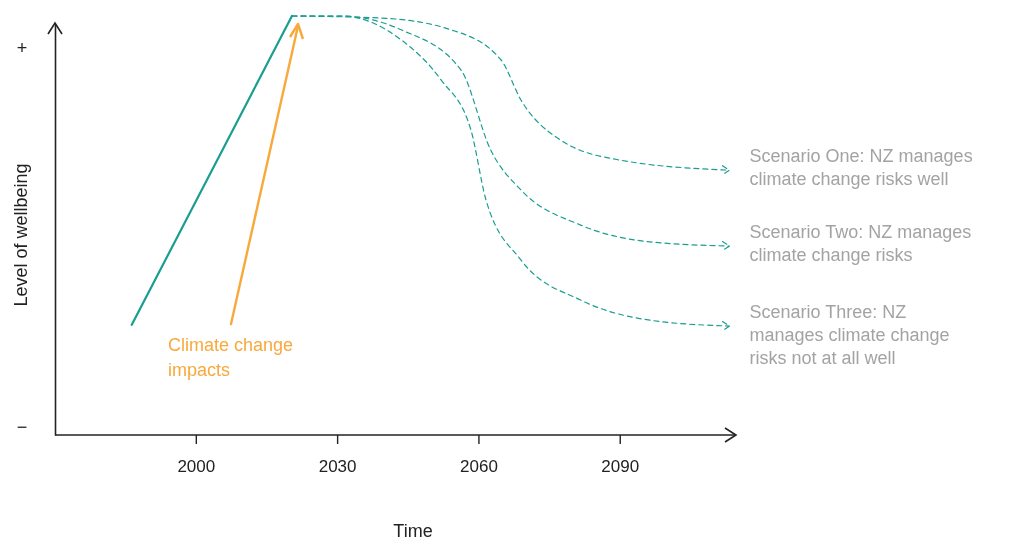 Image resolution: width=1025 pixels, height=541 pixels. I want to click on x-tick-label: 2000, so click(196, 467).